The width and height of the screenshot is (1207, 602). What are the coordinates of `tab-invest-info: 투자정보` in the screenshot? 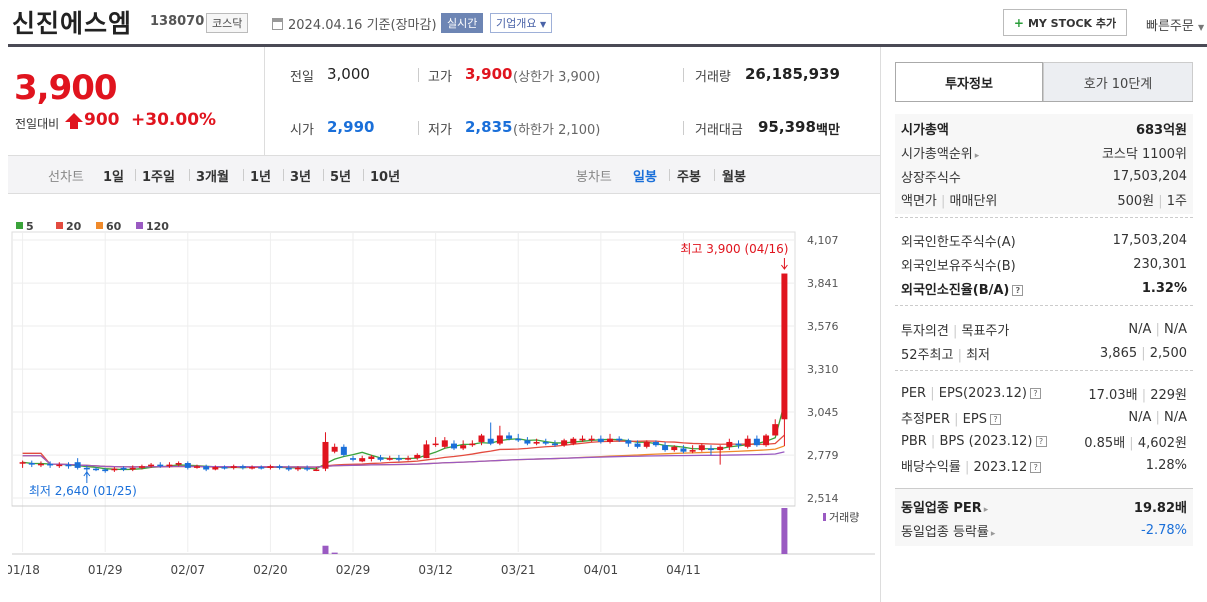 It's located at (969, 82).